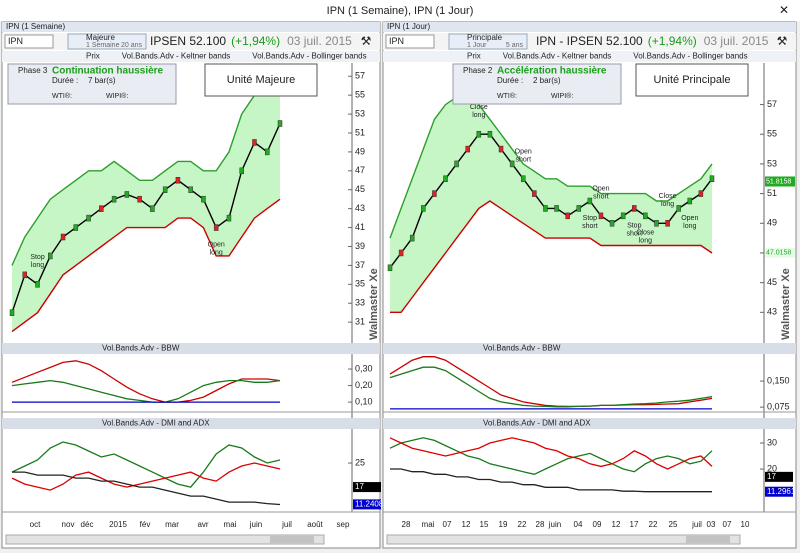 The image size is (800, 553). What do you see at coordinates (540, 524) in the screenshot?
I see `x-tick-label: 28` at bounding box center [540, 524].